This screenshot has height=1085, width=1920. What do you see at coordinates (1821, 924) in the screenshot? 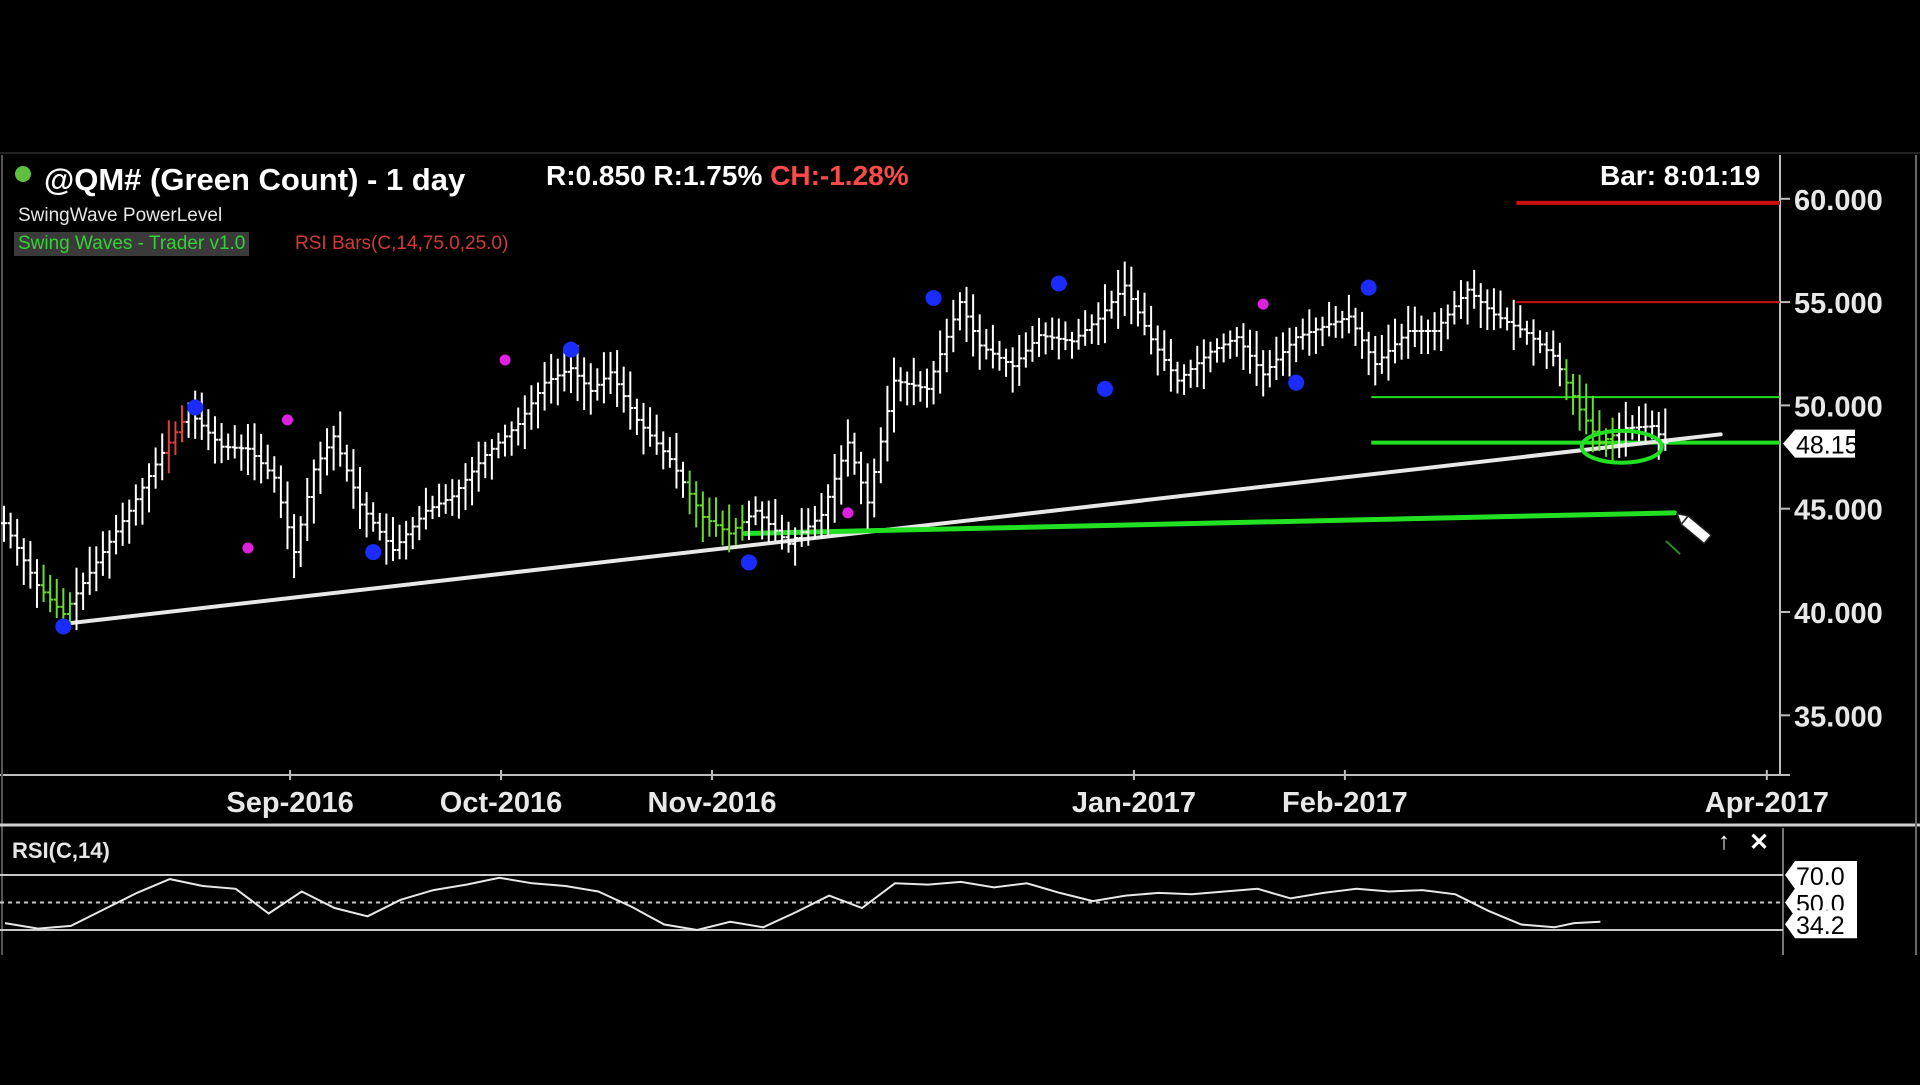
I see `rsi-value-marker` at bounding box center [1821, 924].